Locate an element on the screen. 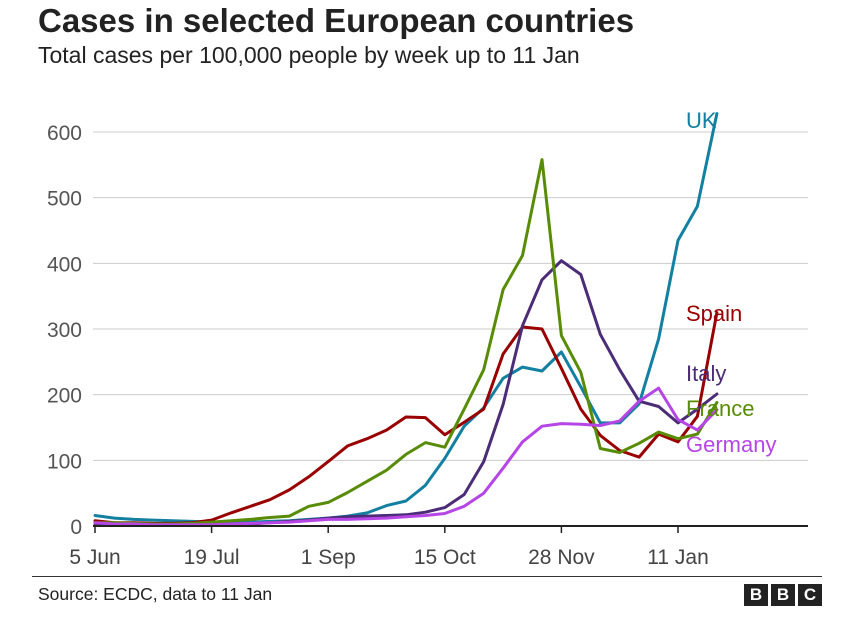  y-tick-label: 600 is located at coordinates (64, 133).